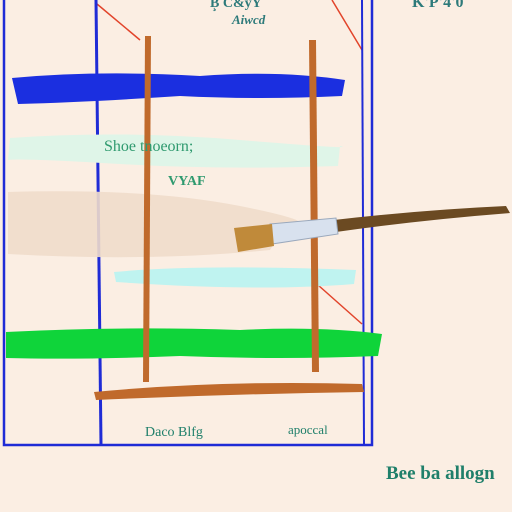 Image resolution: width=512 pixels, height=512 pixels. What do you see at coordinates (154, 224) in the screenshot?
I see `tan-stroke` at bounding box center [154, 224].